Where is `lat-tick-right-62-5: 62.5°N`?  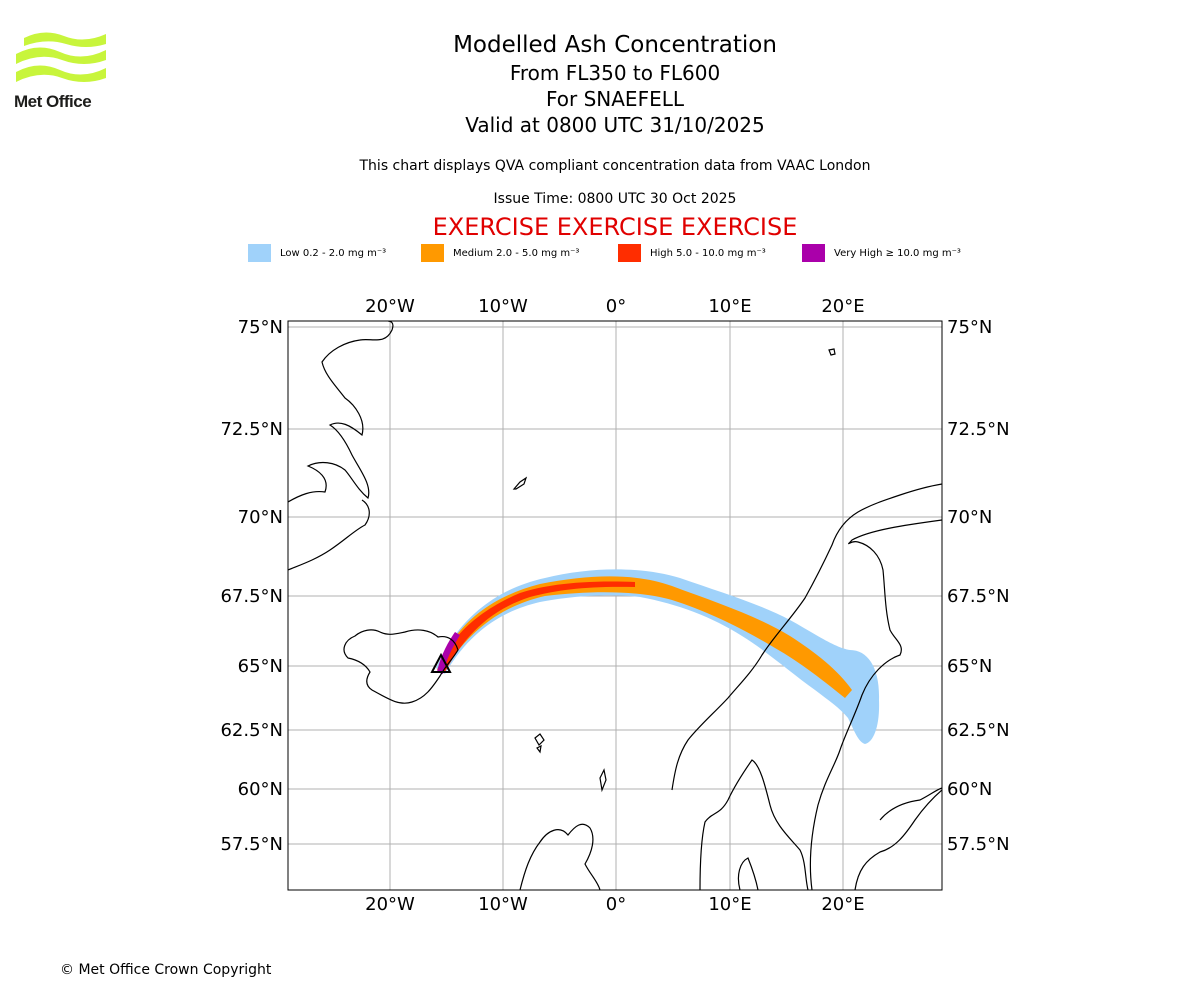 lat-tick-right-62-5: 62.5°N is located at coordinates (978, 730).